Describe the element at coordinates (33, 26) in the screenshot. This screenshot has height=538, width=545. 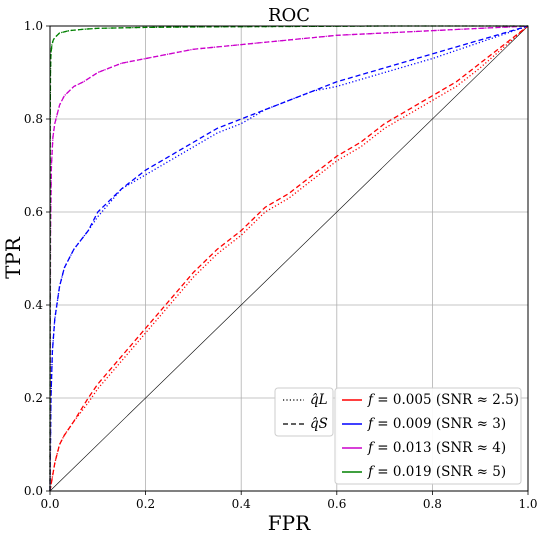
I see `y-tick-label: 1.0` at that location.